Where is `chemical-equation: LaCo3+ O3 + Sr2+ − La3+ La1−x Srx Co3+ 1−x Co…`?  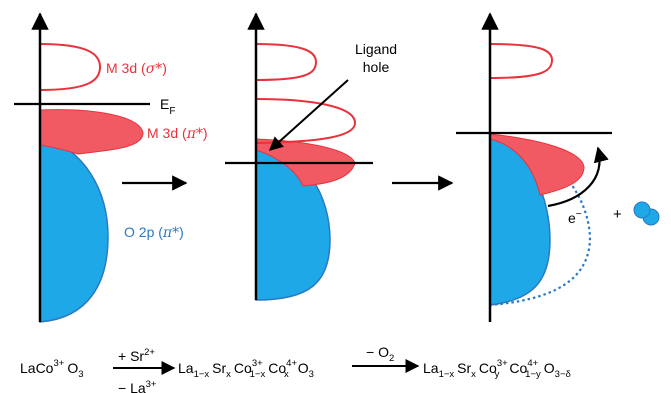 chemical-equation: LaCo3+ O3 + Sr2+ − La3+ La1−x Srx Co3+ 1−x Co… is located at coordinates (295, 368).